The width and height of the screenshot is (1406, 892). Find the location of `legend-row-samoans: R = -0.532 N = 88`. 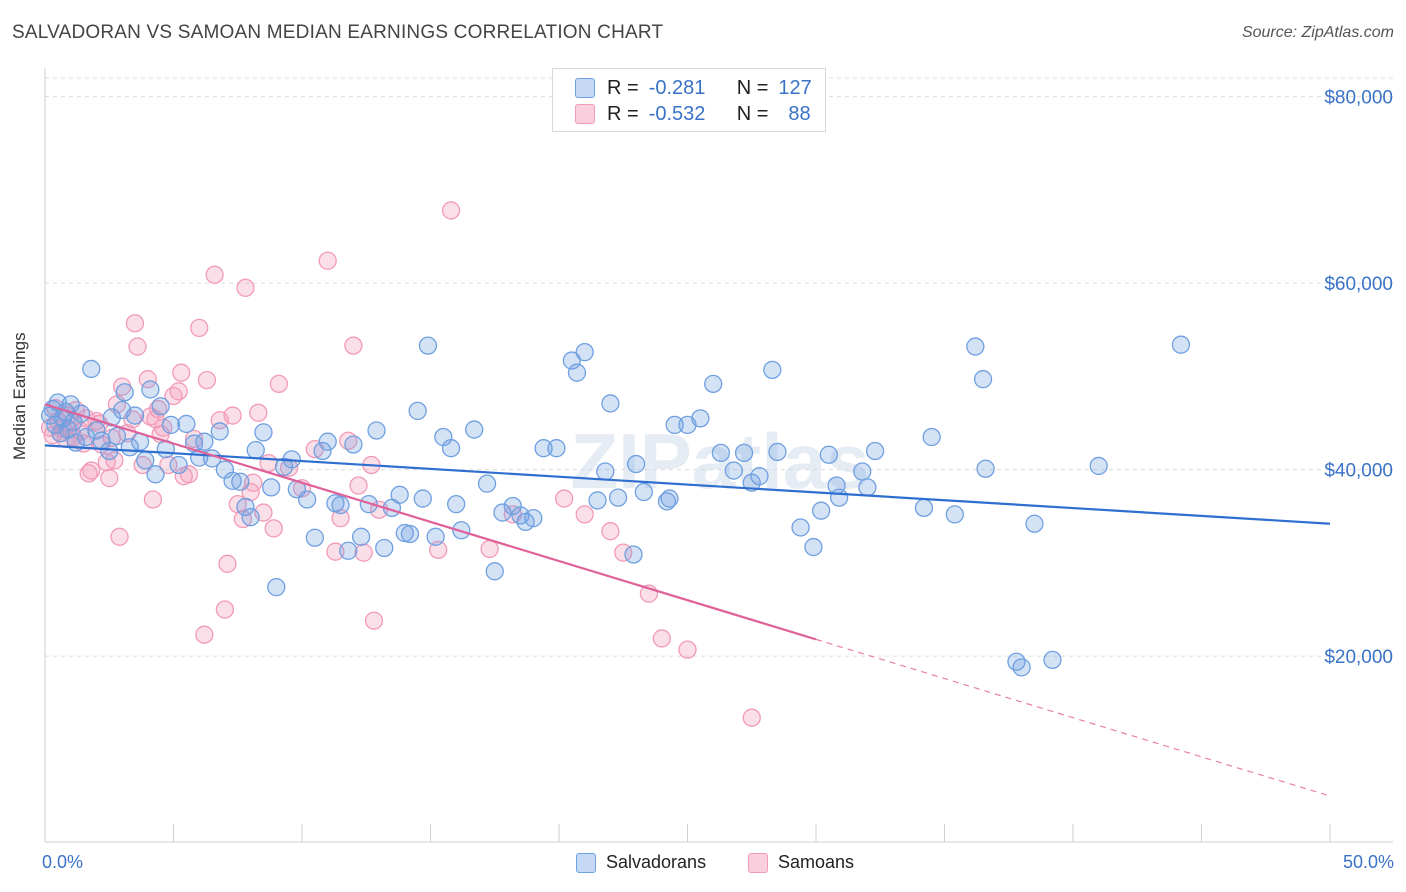

legend-row-samoans: R = -0.532 N = 88 is located at coordinates (693, 114).